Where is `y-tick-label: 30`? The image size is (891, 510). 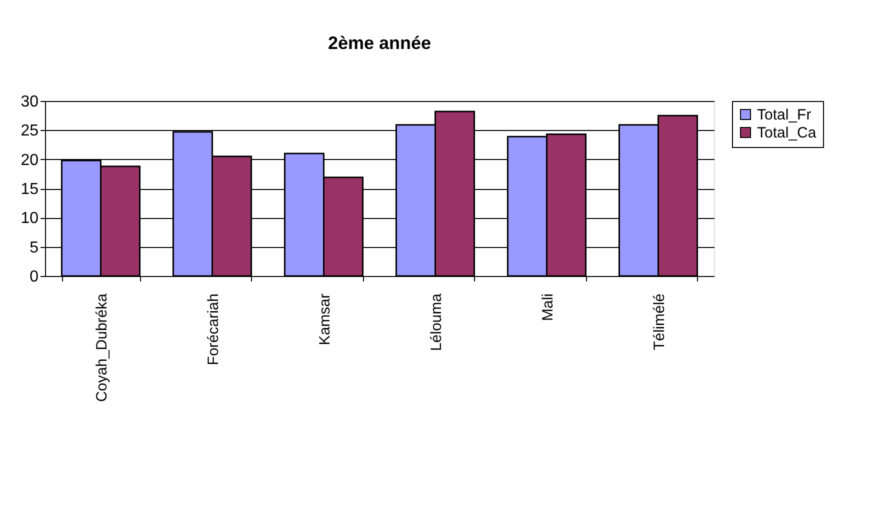
y-tick-label: 30 is located at coordinates (29, 102).